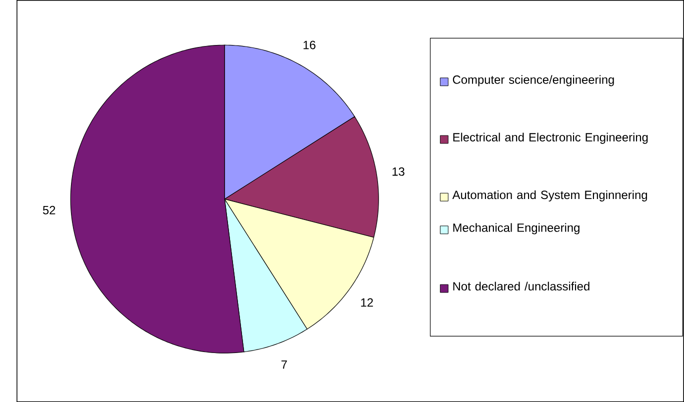 The height and width of the screenshot is (402, 684). Describe the element at coordinates (516, 228) in the screenshot. I see `legend-label: Mechanical Engineering` at that location.